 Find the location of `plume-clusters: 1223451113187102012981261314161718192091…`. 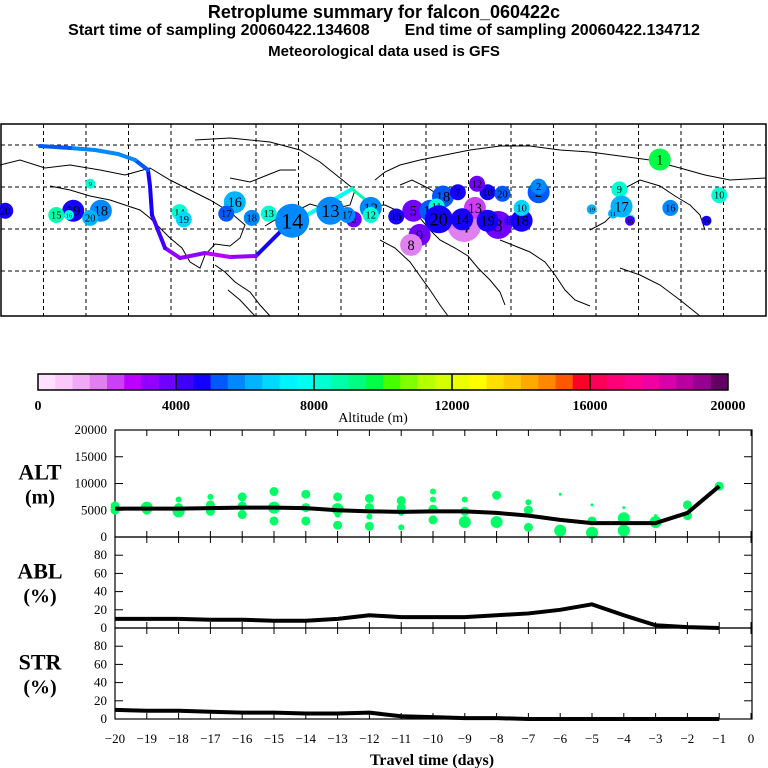

plume-clusters: 1223451113187102012981261314161718192091… is located at coordinates (364, 202).